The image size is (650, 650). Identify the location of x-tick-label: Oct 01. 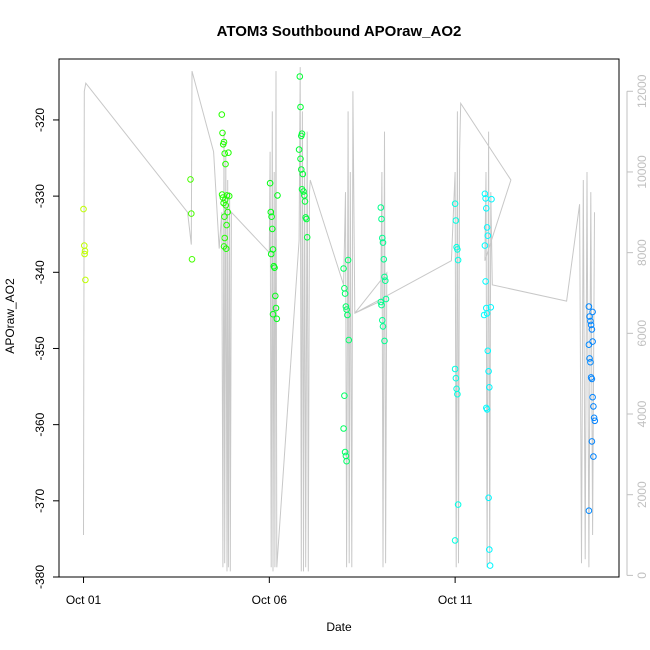
(84, 600).